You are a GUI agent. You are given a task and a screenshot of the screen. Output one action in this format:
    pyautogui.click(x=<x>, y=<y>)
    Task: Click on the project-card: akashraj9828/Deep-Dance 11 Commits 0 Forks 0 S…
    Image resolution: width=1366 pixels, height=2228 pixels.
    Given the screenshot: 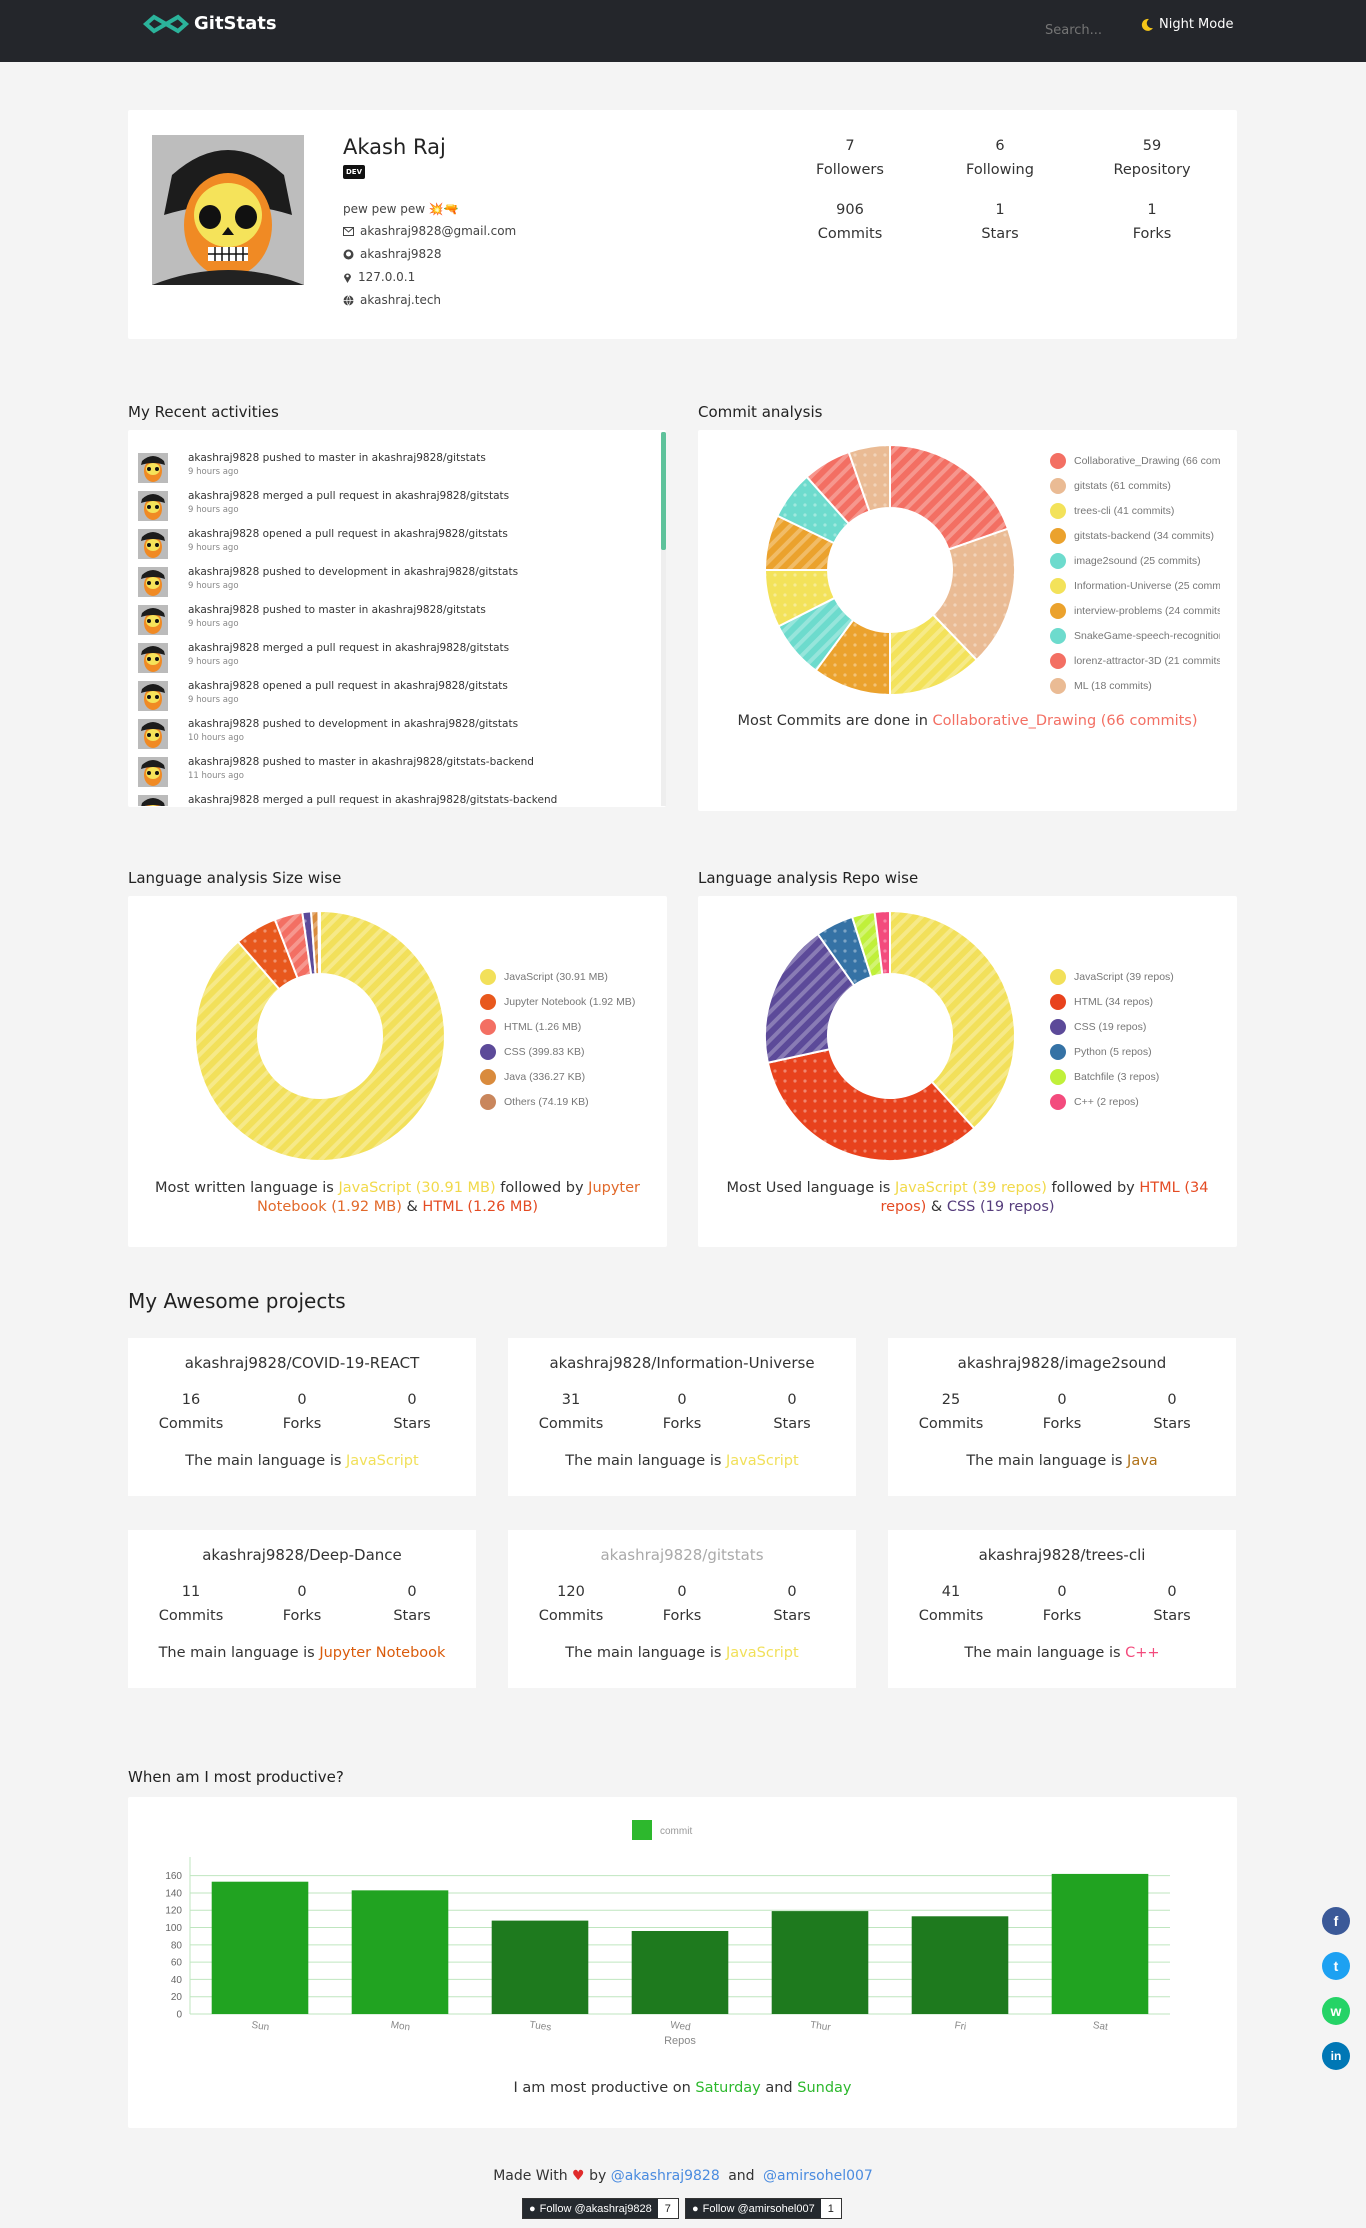 What is the action you would take?
    pyautogui.click(x=302, y=1609)
    